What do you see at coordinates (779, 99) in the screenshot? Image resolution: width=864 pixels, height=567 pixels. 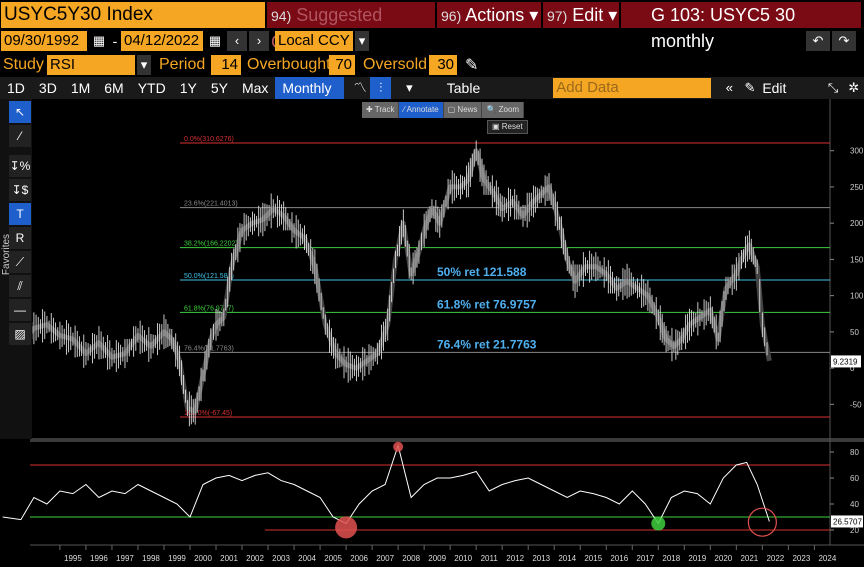 I see `edit-chart-button: Edit Chart` at bounding box center [779, 99].